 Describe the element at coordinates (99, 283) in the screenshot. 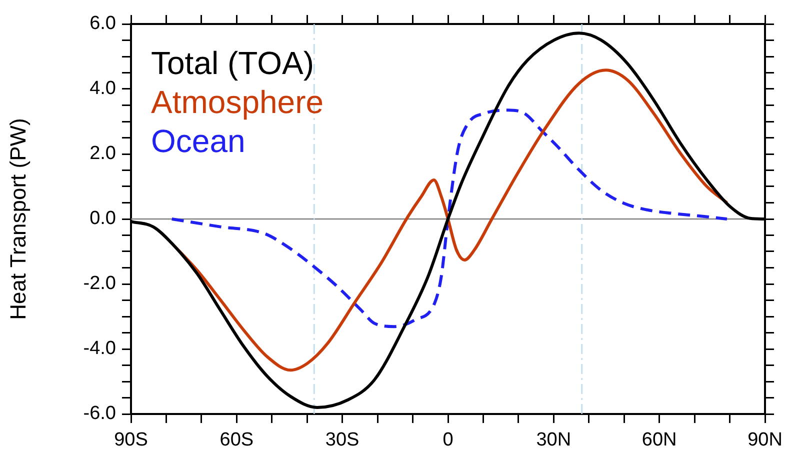

I see `y-tick-label: -2.0` at that location.